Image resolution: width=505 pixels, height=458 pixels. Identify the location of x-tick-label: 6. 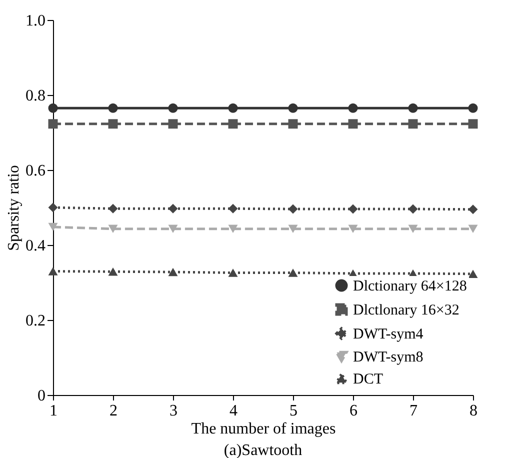
(354, 411).